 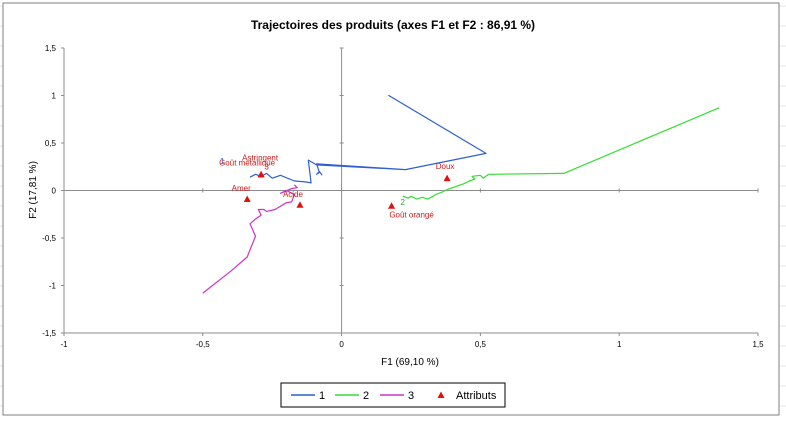 I want to click on y-tick-label: -1,5, so click(x=49, y=333).